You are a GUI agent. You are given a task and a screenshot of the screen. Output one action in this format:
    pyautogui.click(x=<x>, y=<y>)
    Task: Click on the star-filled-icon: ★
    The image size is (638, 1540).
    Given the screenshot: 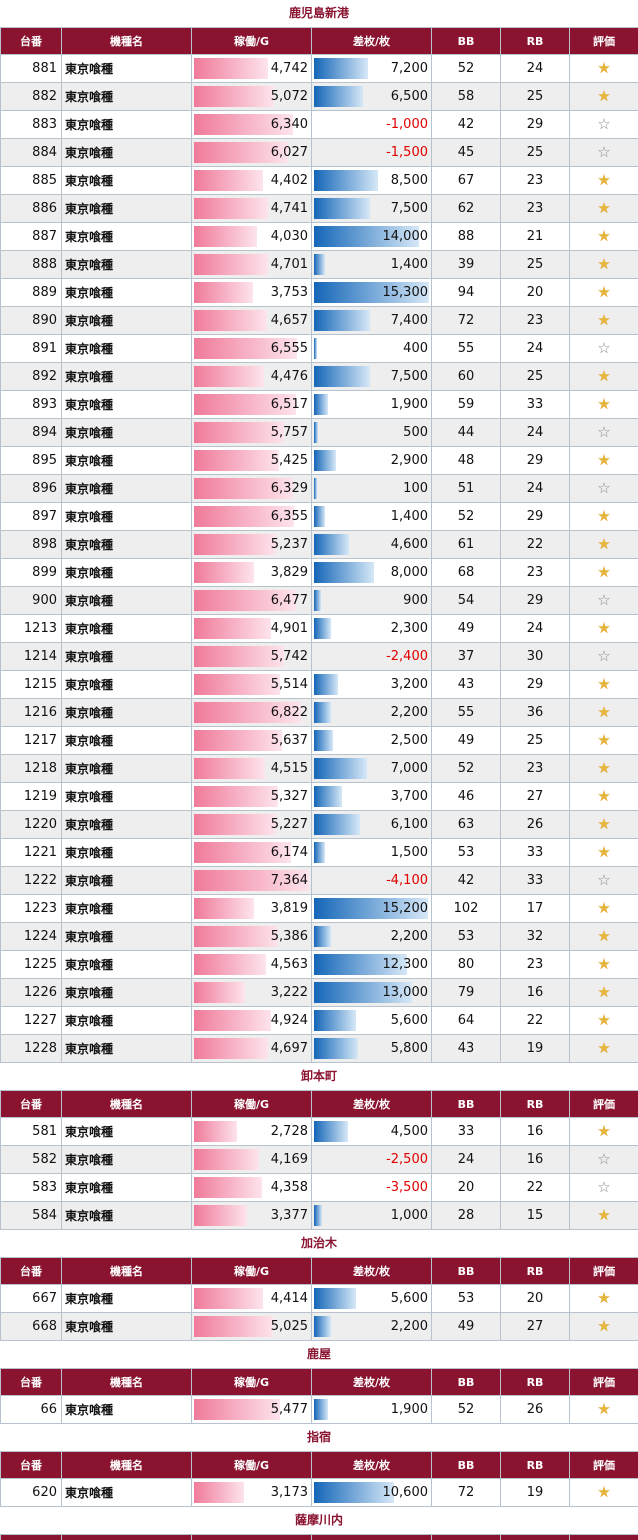 What is the action you would take?
    pyautogui.click(x=604, y=852)
    